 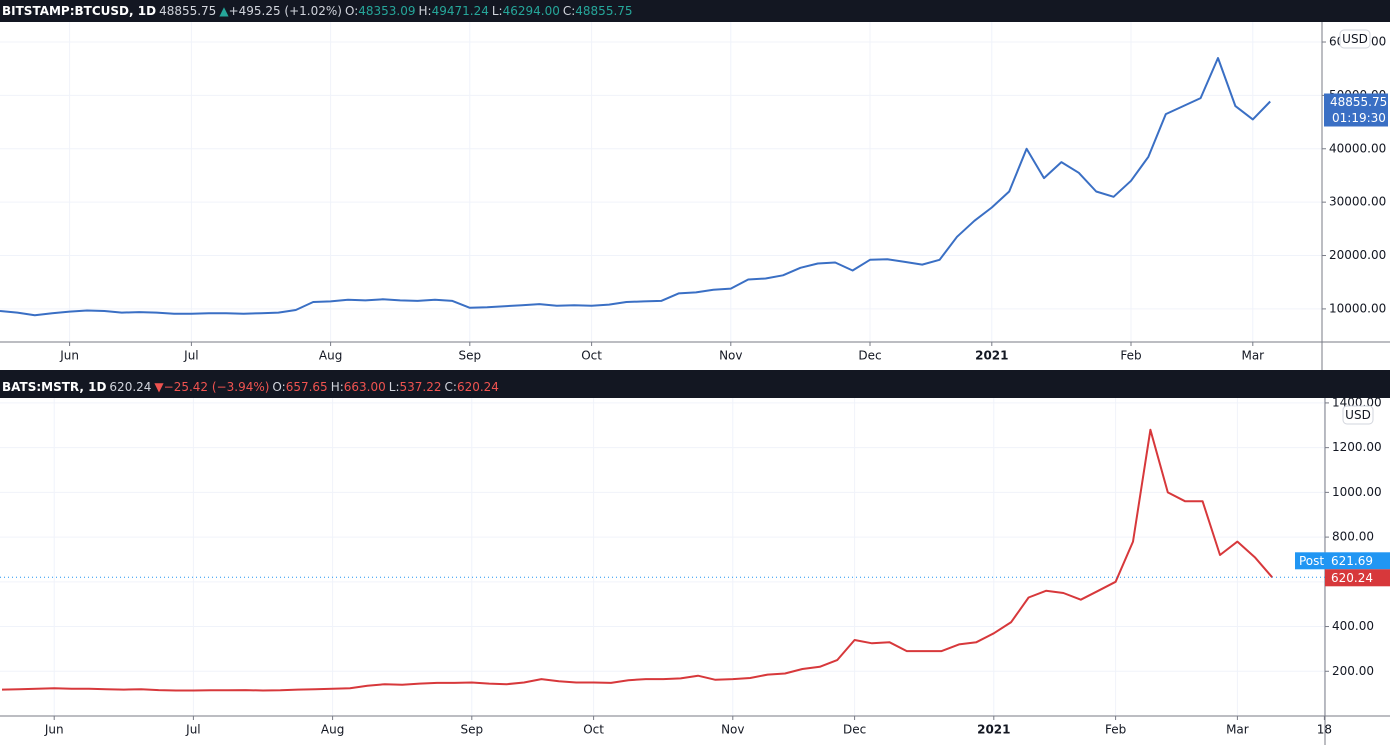 What do you see at coordinates (364, 387) in the screenshot?
I see `ohlc-value: 663.00` at bounding box center [364, 387].